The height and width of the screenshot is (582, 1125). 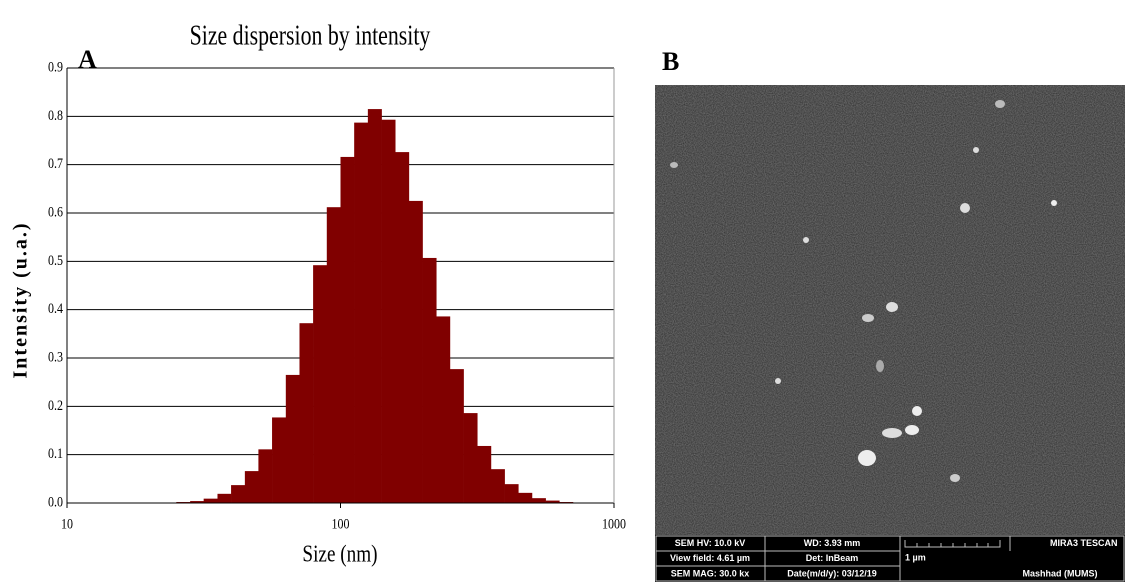 I want to click on x-axis-label: Size (nm), so click(x=339, y=554).